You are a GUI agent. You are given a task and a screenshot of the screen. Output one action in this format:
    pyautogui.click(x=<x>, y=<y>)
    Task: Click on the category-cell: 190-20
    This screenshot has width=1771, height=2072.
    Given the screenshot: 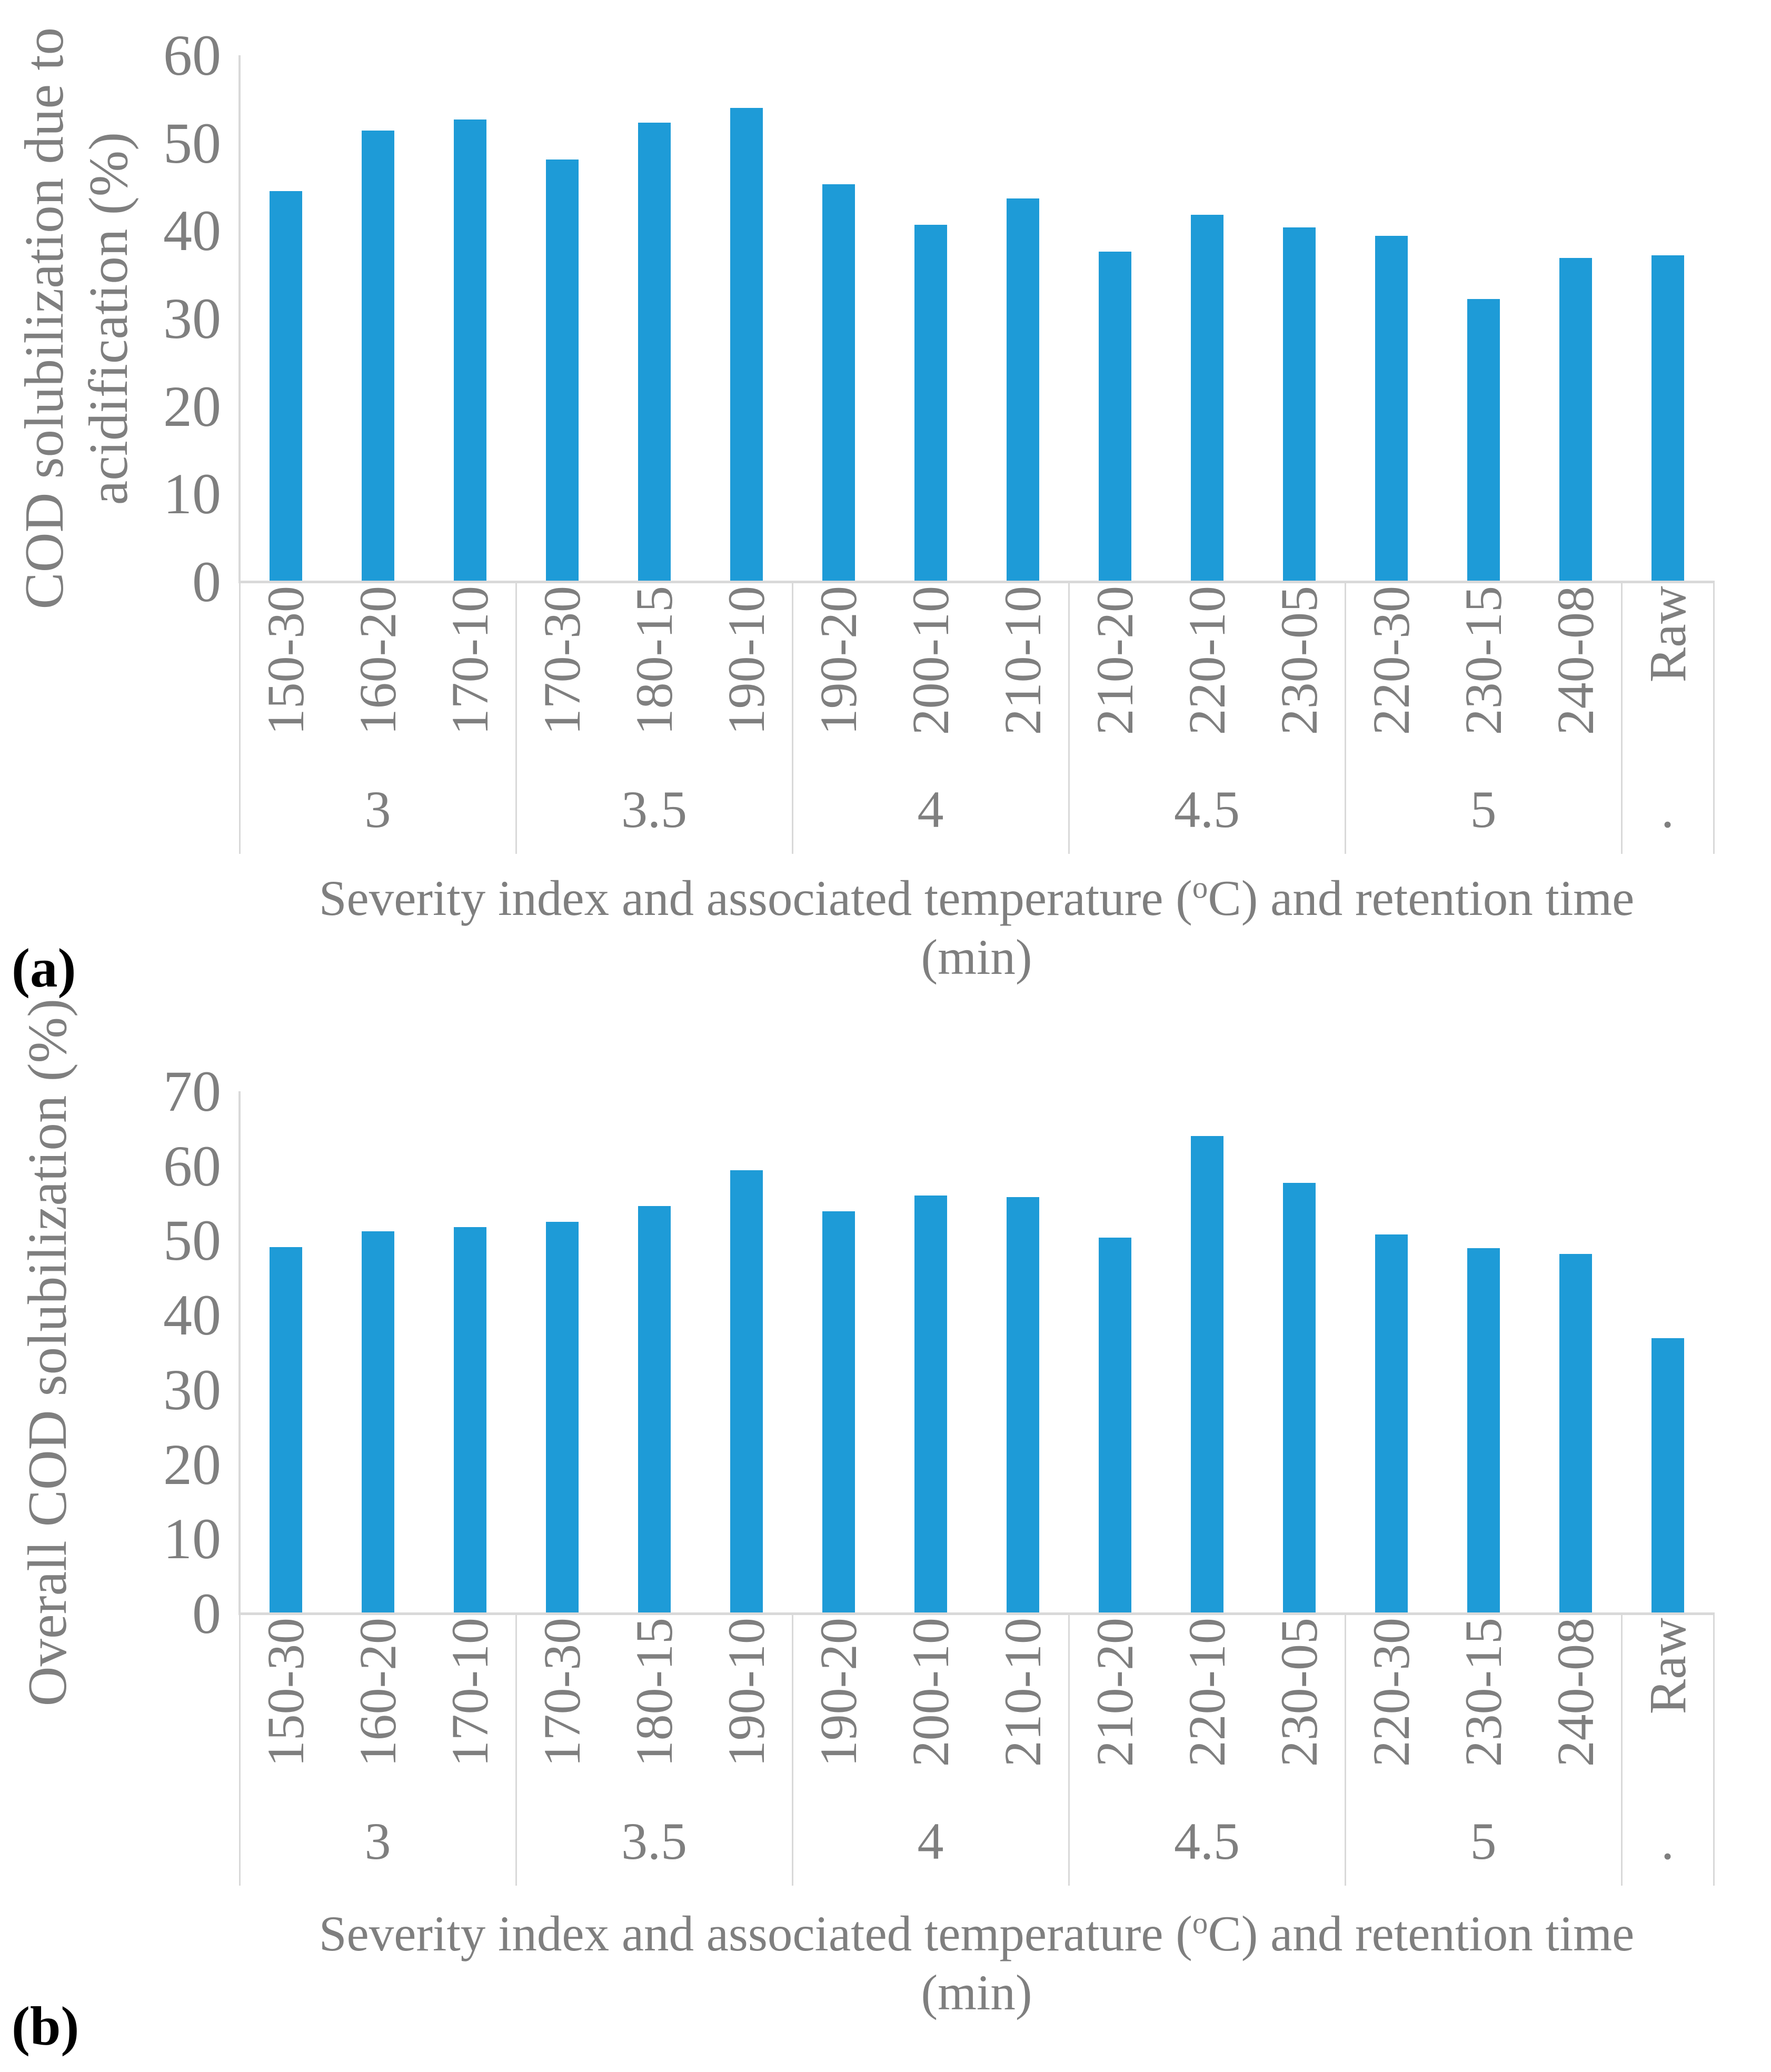 What is the action you would take?
    pyautogui.click(x=838, y=1707)
    